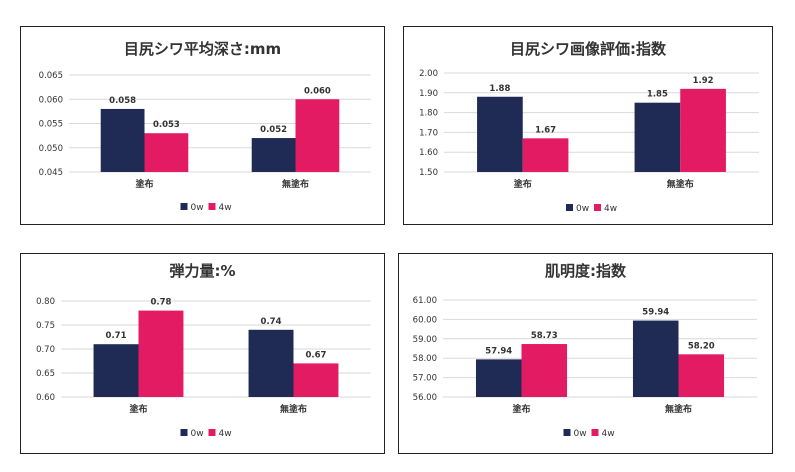  Describe the element at coordinates (45, 374) in the screenshot. I see `y-tick-label: 0.65` at that location.